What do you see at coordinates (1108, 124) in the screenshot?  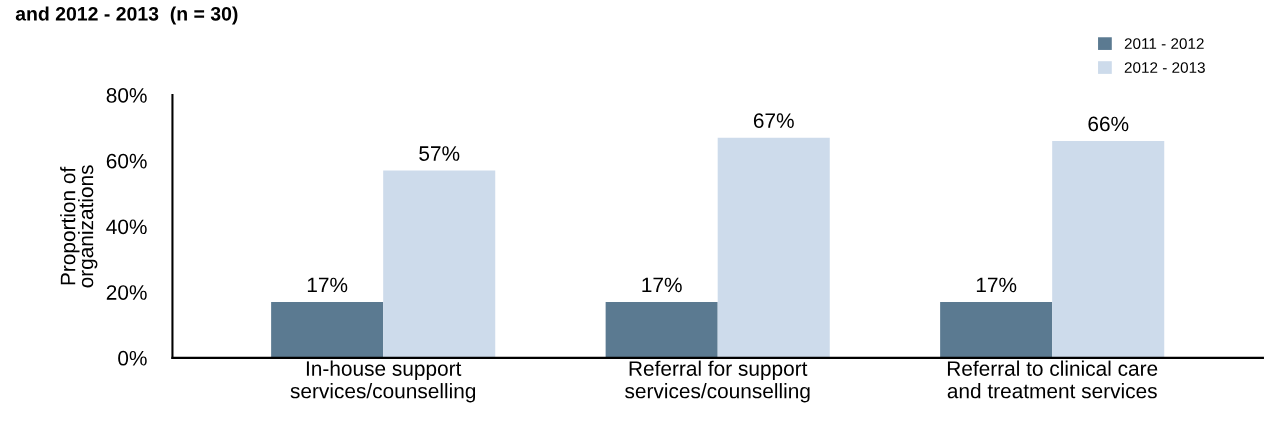 I see `data-label: 66%` at bounding box center [1108, 124].